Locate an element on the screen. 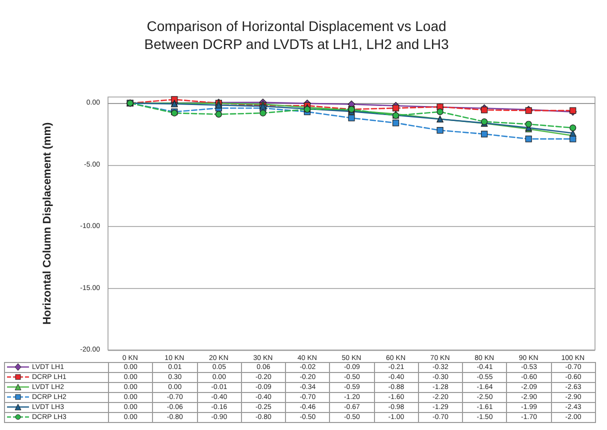 The height and width of the screenshot is (430, 607). chart-title: Comparison of Horizontal Displacement vs Load Between DCRP and LVDTs at LH1, LH2 and LH3 is located at coordinates (296, 35).